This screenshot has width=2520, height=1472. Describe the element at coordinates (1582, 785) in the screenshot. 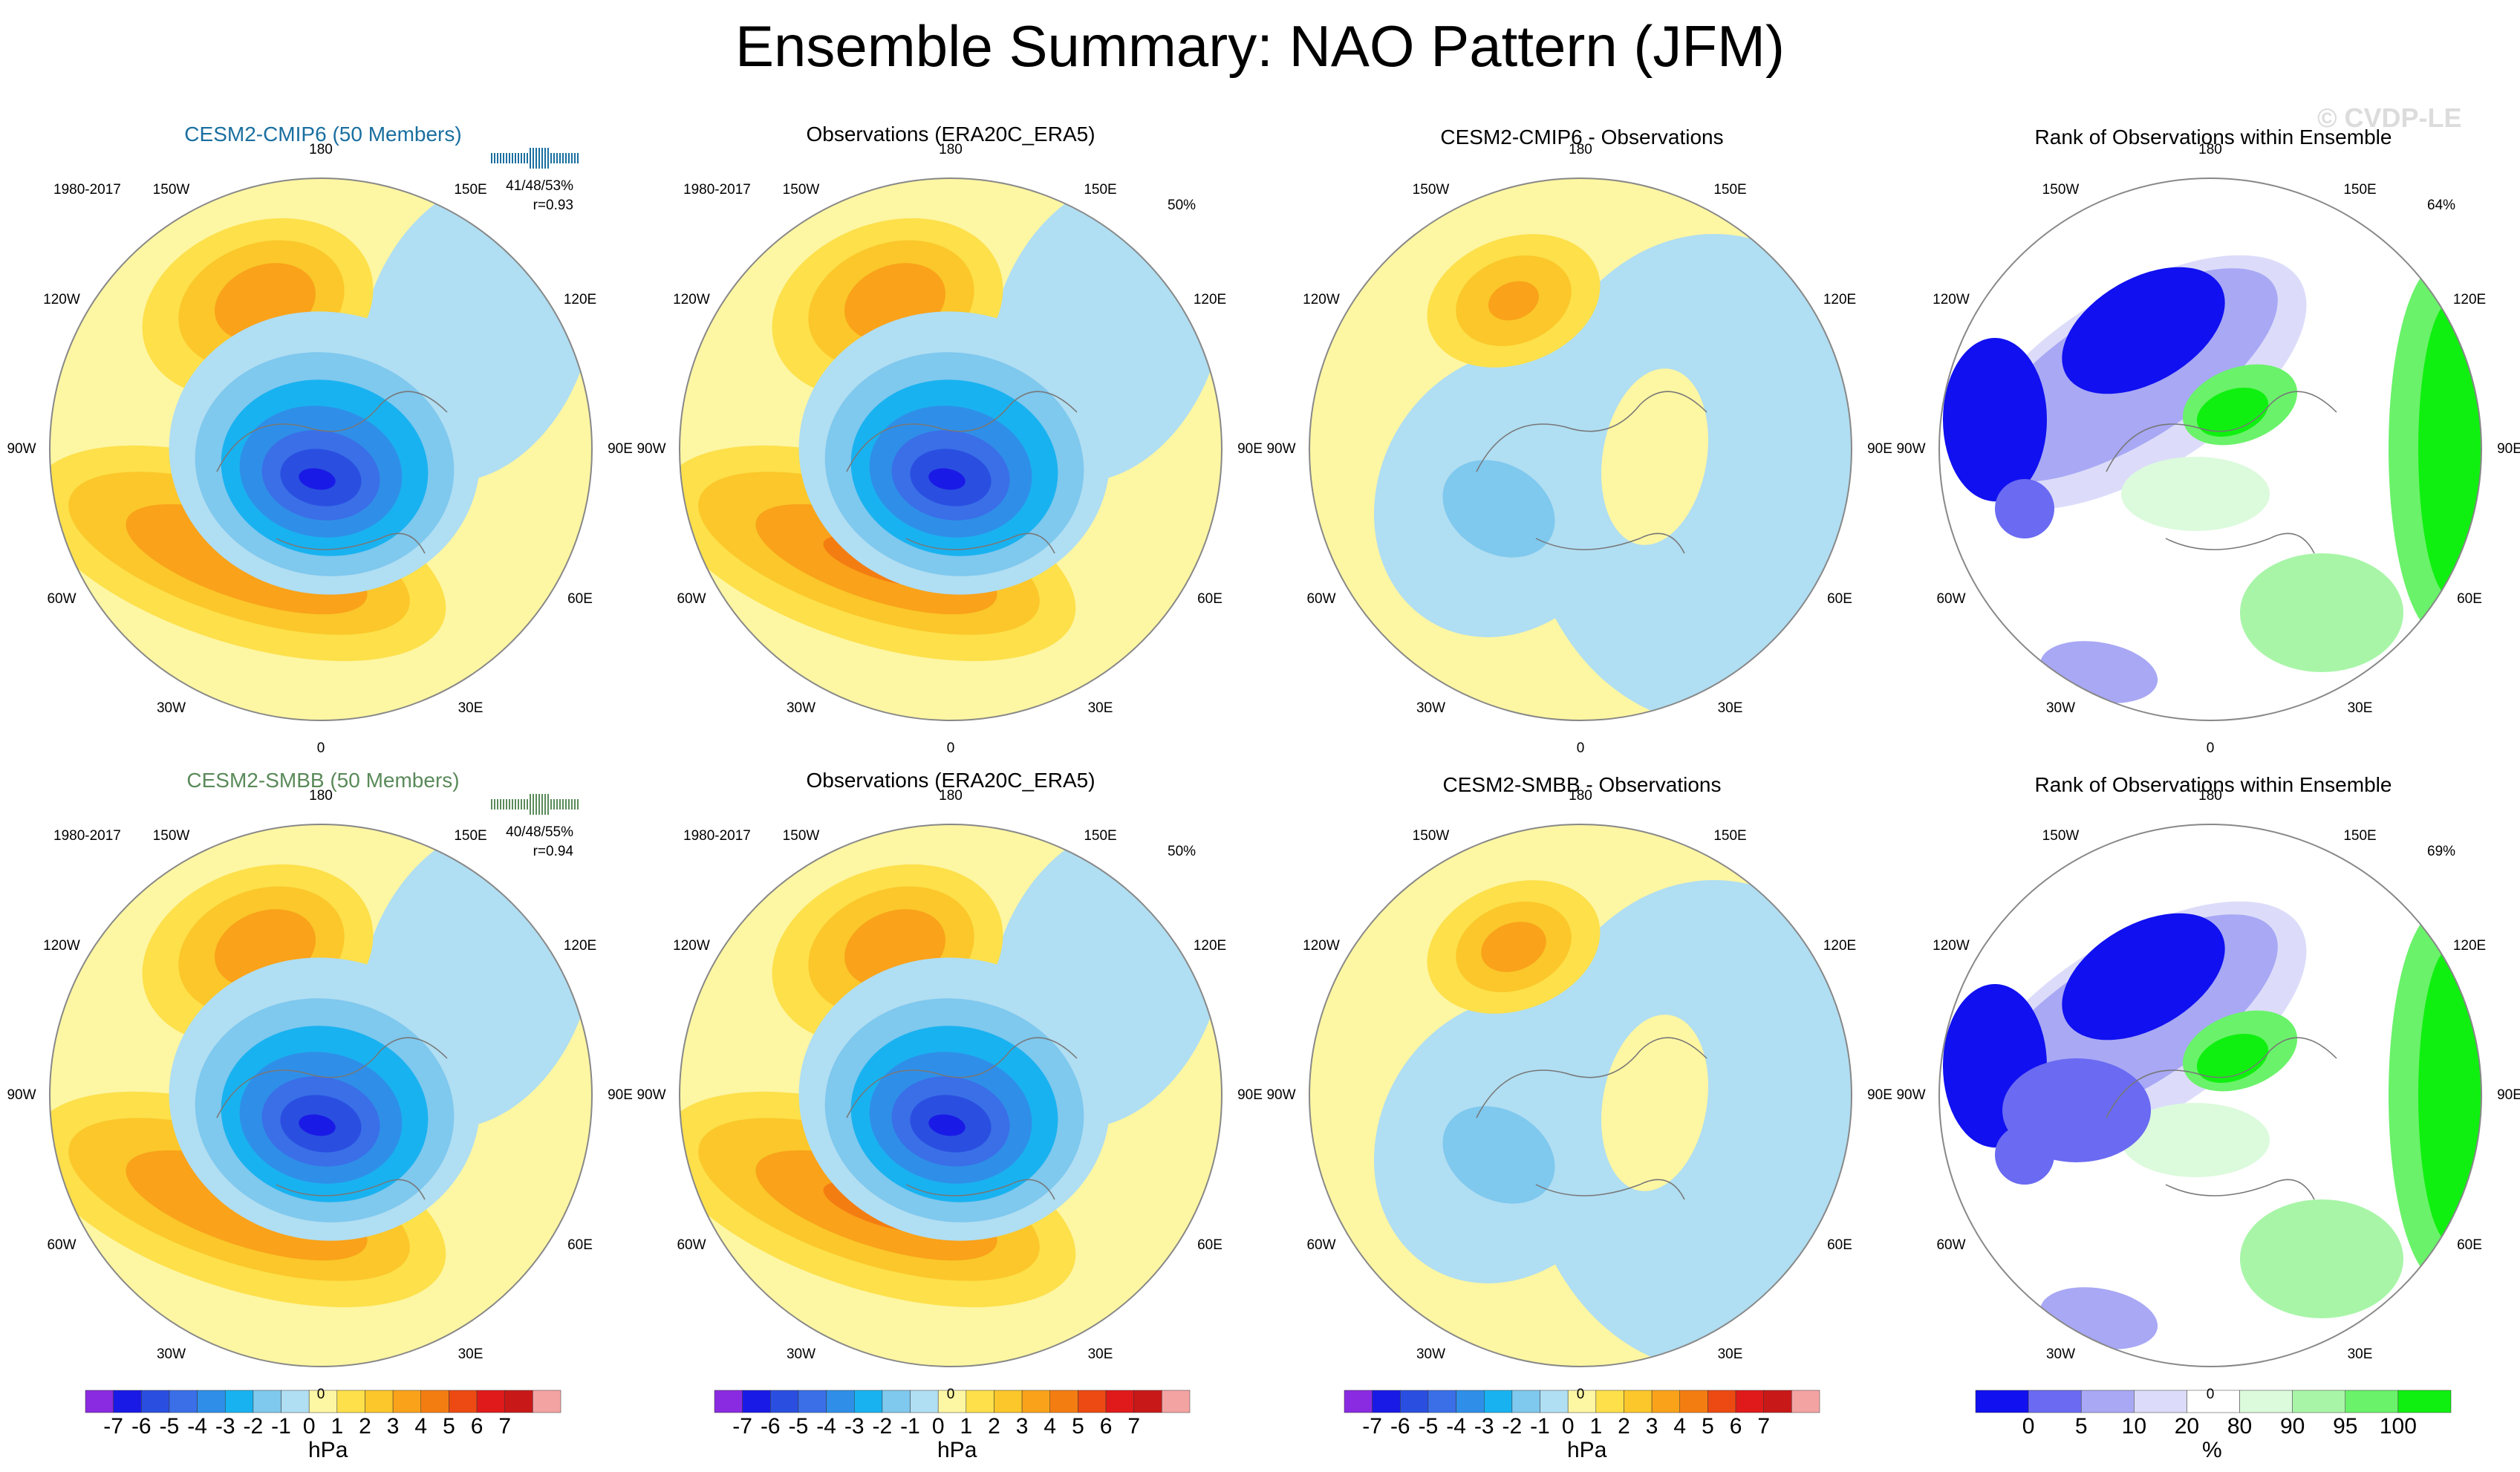

I see `diff-title-row2: CESM2-SMBB - Observations` at that location.